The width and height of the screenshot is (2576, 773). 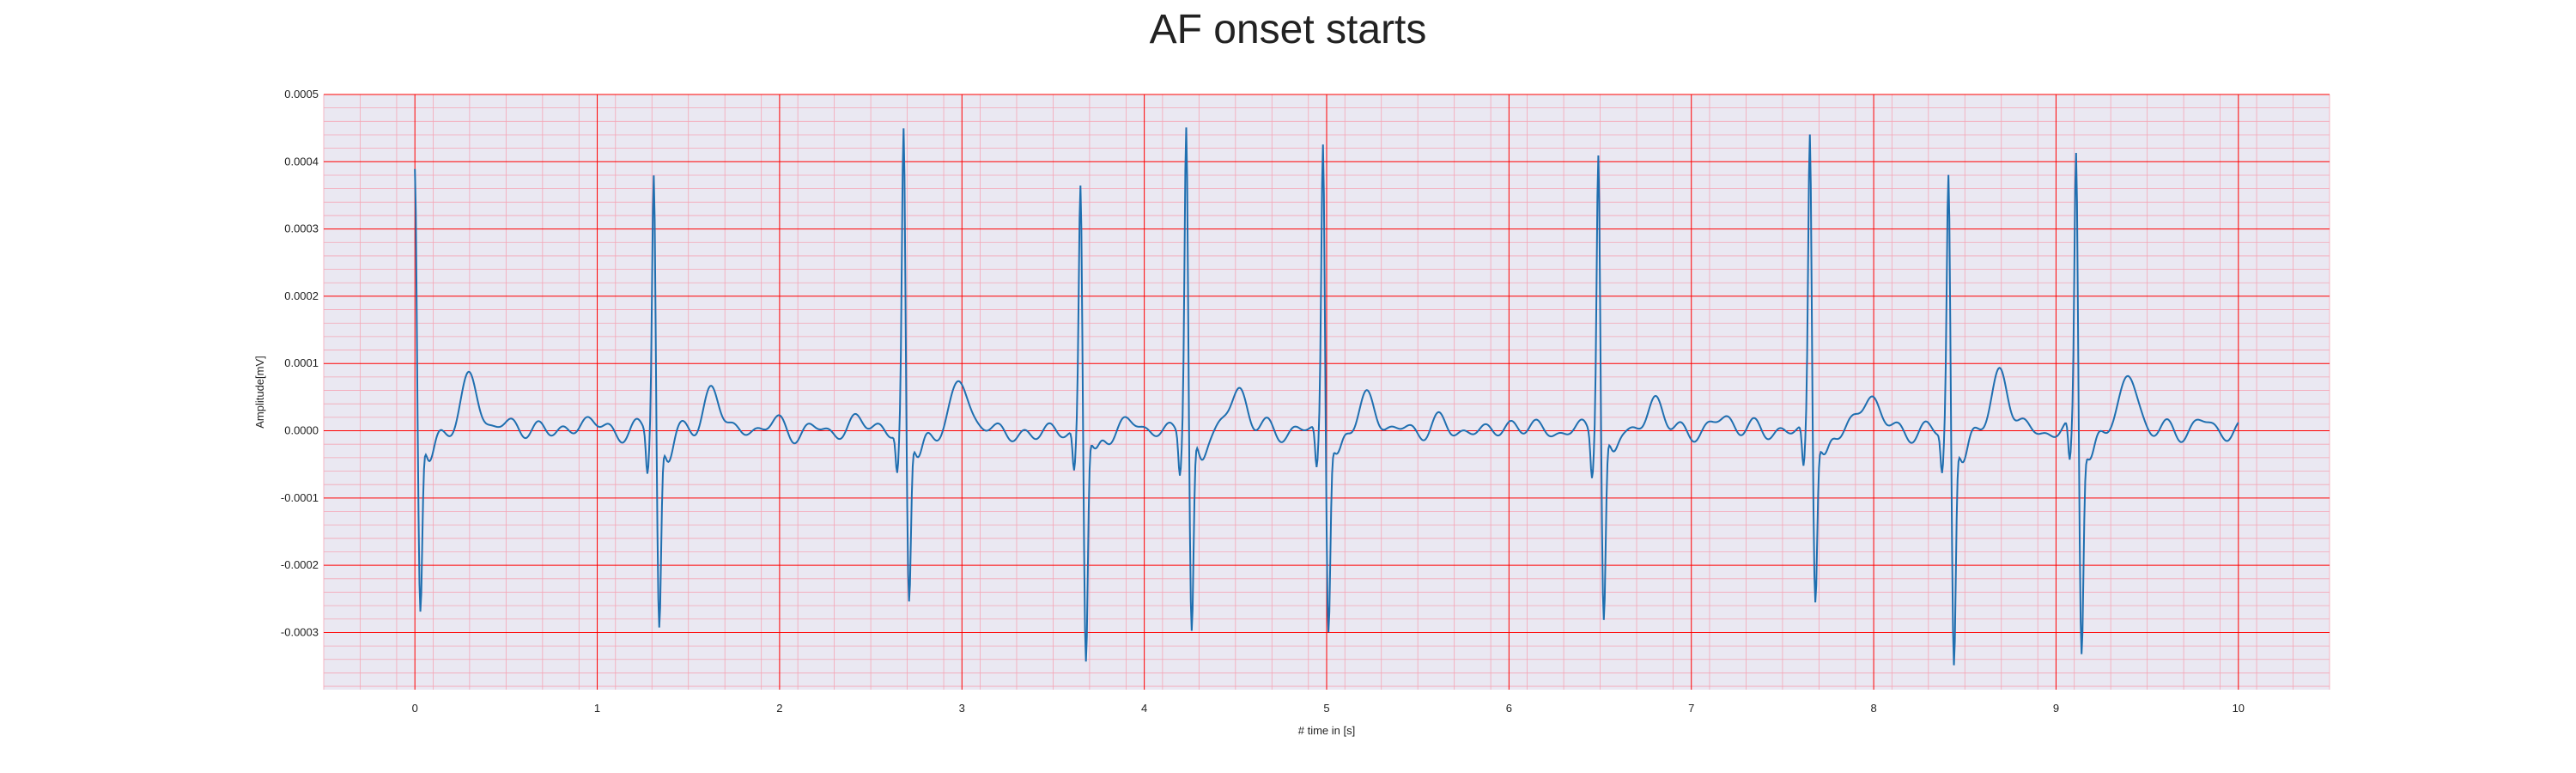 What do you see at coordinates (301, 161) in the screenshot?
I see `y-tick-label: 0.0004` at bounding box center [301, 161].